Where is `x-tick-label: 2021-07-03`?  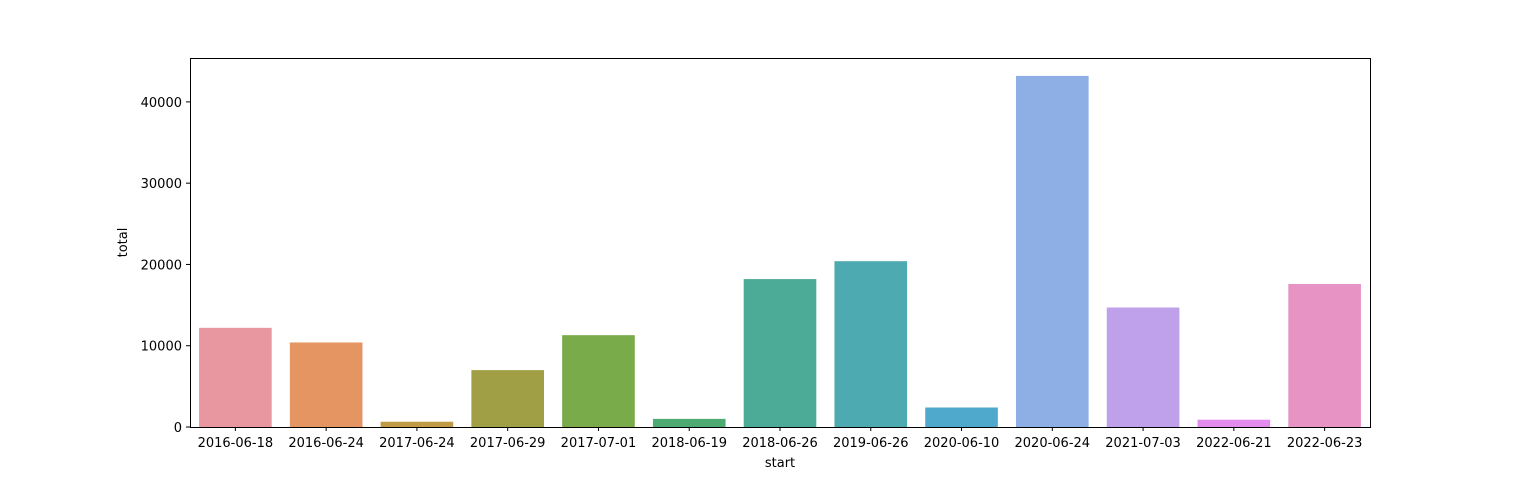 x-tick-label: 2021-07-03 is located at coordinates (1143, 443).